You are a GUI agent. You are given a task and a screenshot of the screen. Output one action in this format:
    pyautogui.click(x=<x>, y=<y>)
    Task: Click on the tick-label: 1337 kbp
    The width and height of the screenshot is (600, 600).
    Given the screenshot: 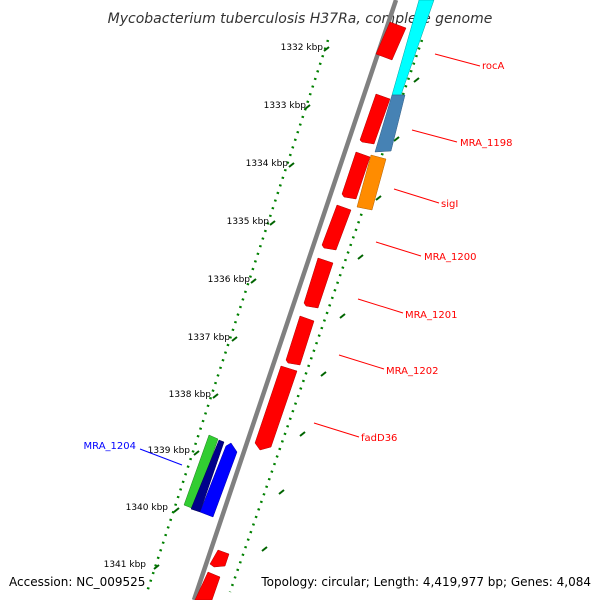 What is the action you would take?
    pyautogui.click(x=209, y=338)
    